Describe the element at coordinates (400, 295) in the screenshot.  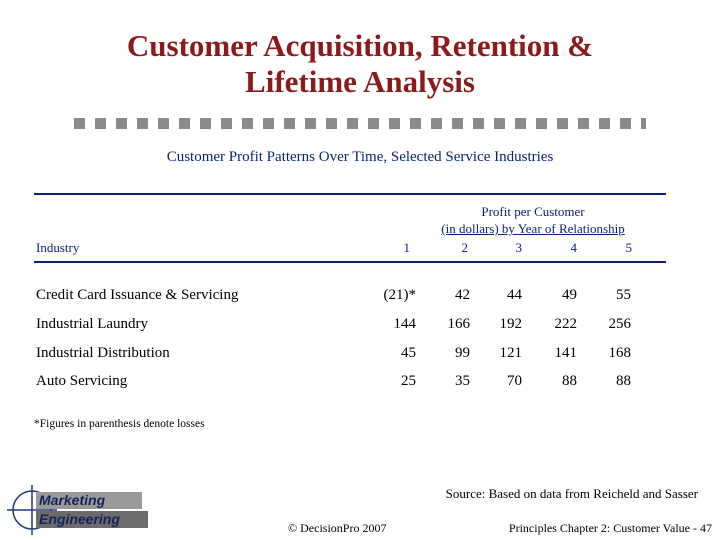
I see `profit-year-1: (21)*` at that location.